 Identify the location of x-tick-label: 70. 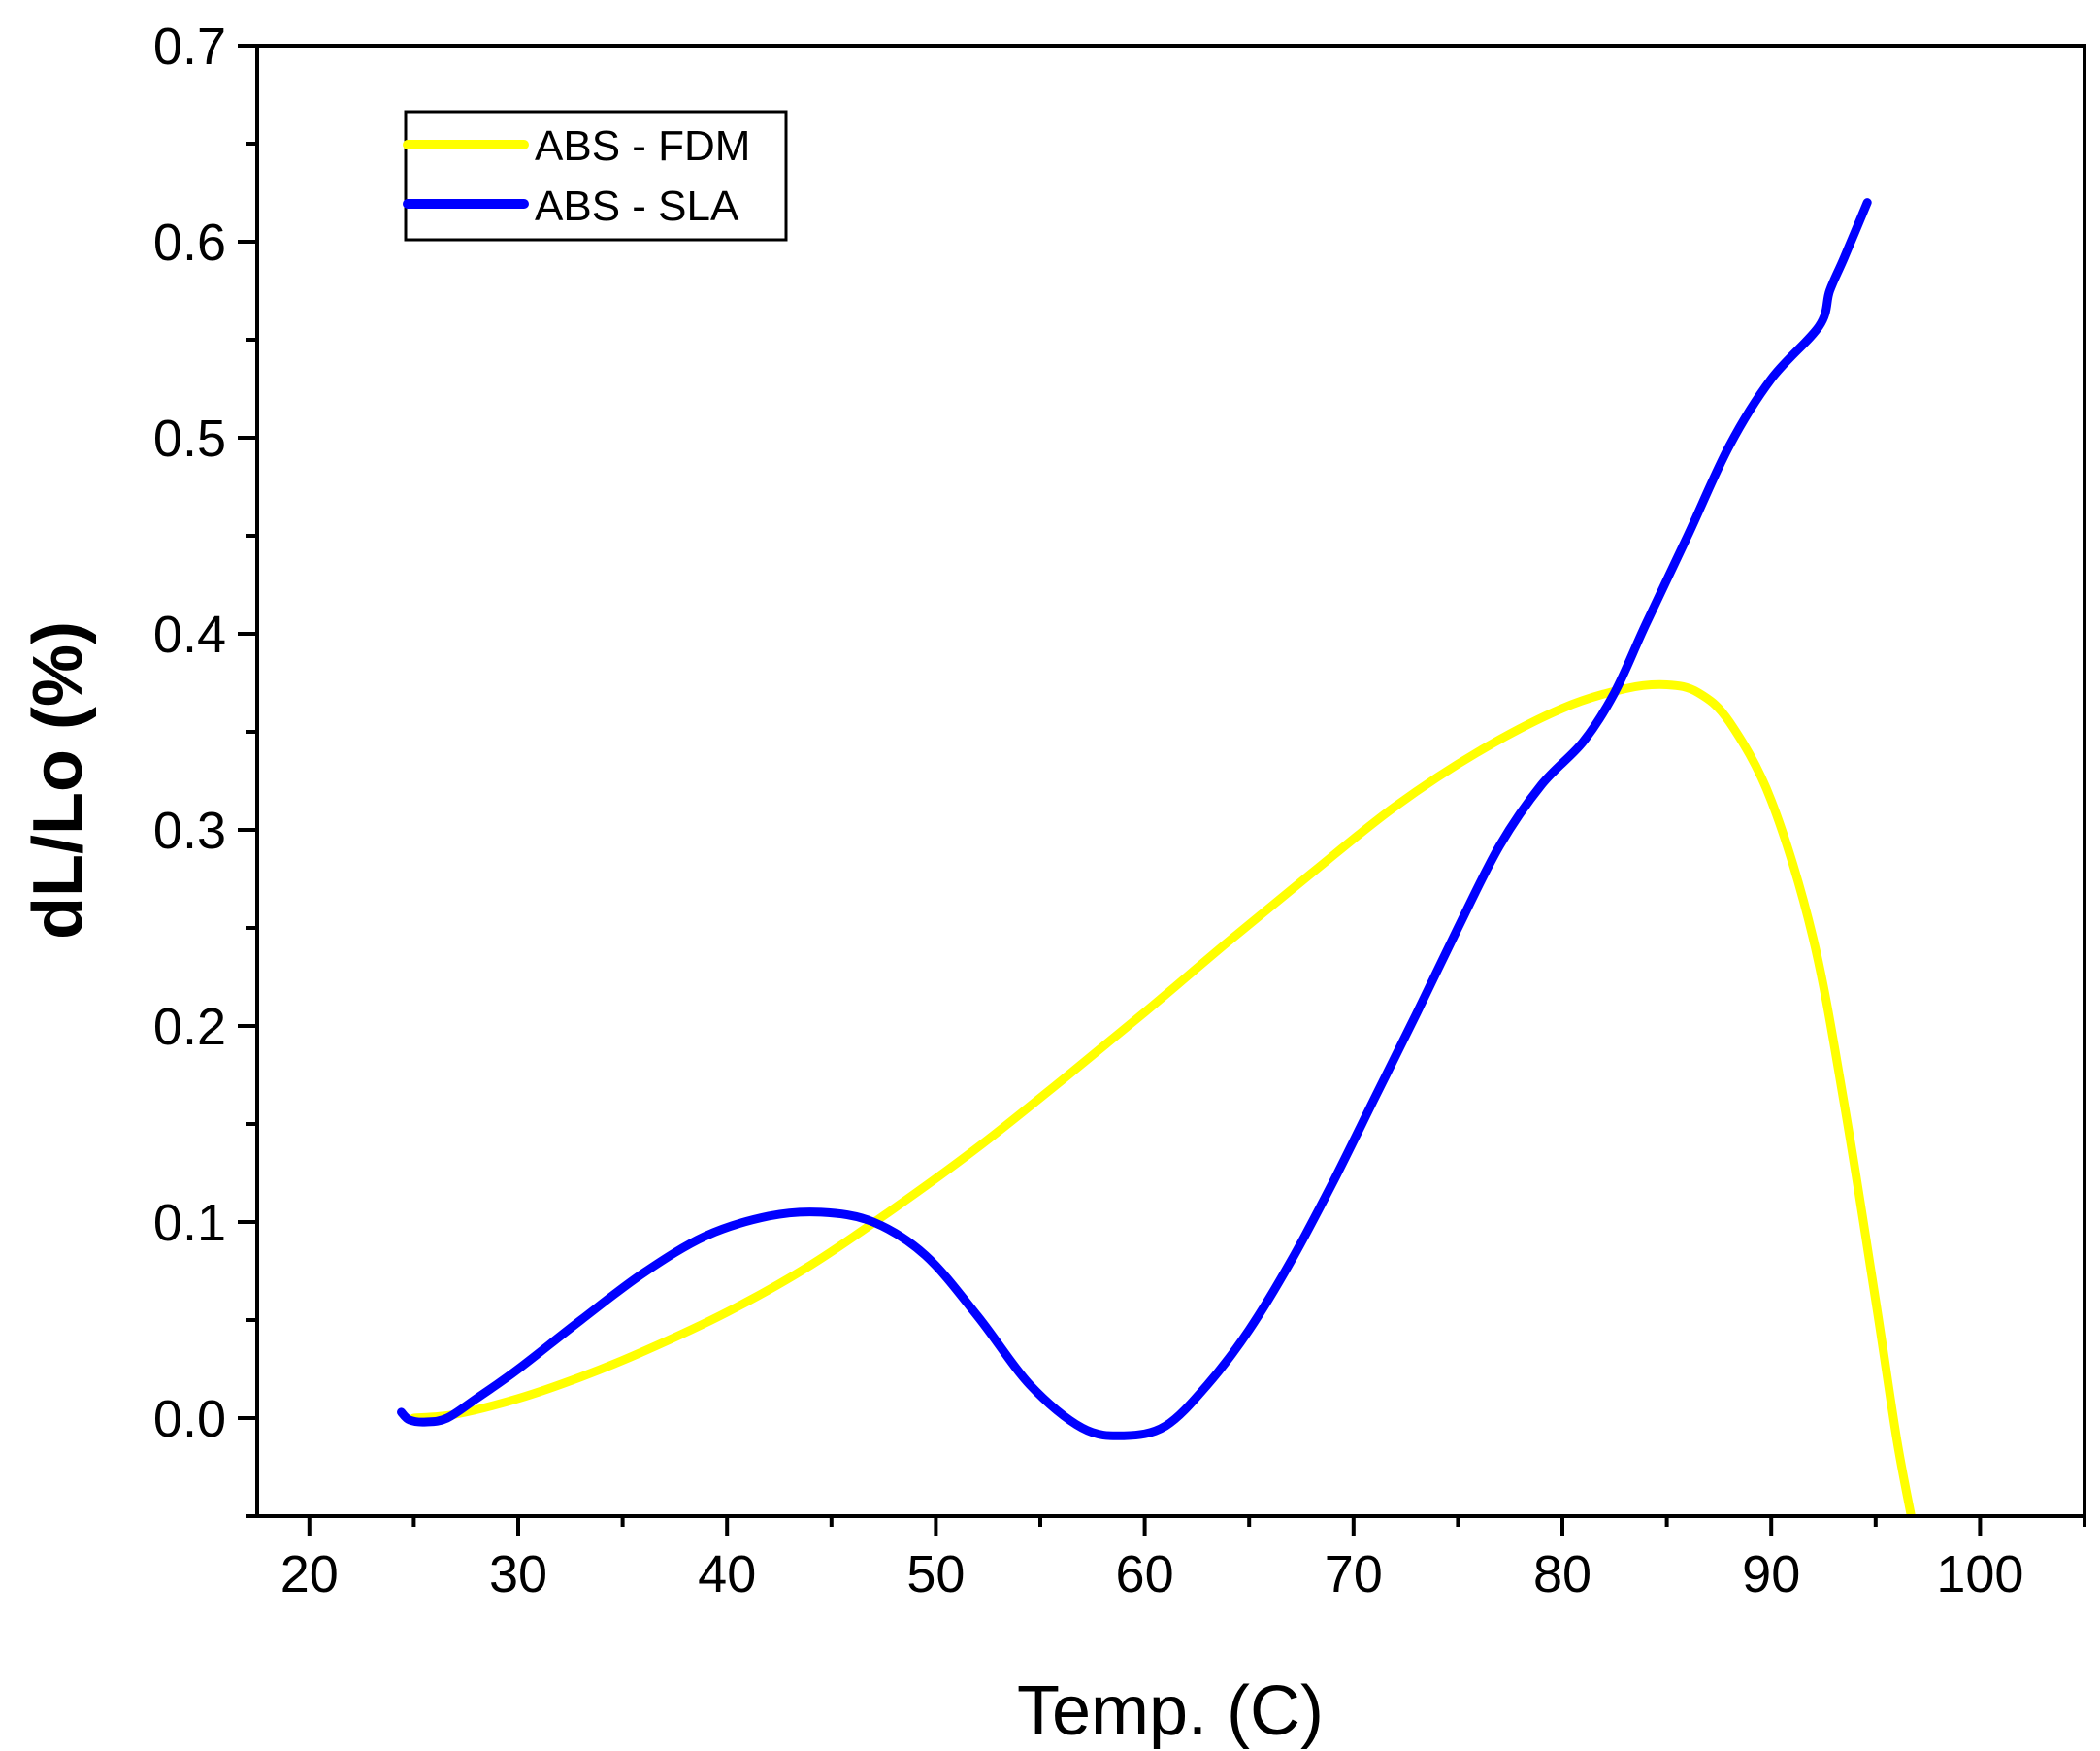
(1354, 1574).